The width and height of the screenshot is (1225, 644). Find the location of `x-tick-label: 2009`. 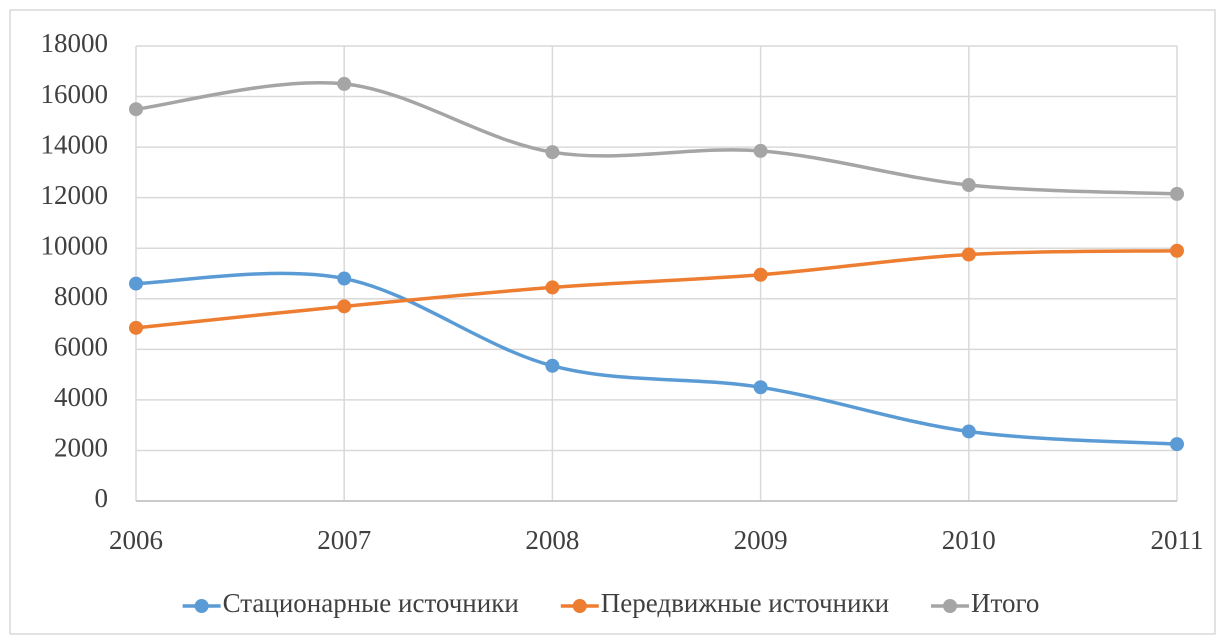

x-tick-label: 2009 is located at coordinates (761, 540).